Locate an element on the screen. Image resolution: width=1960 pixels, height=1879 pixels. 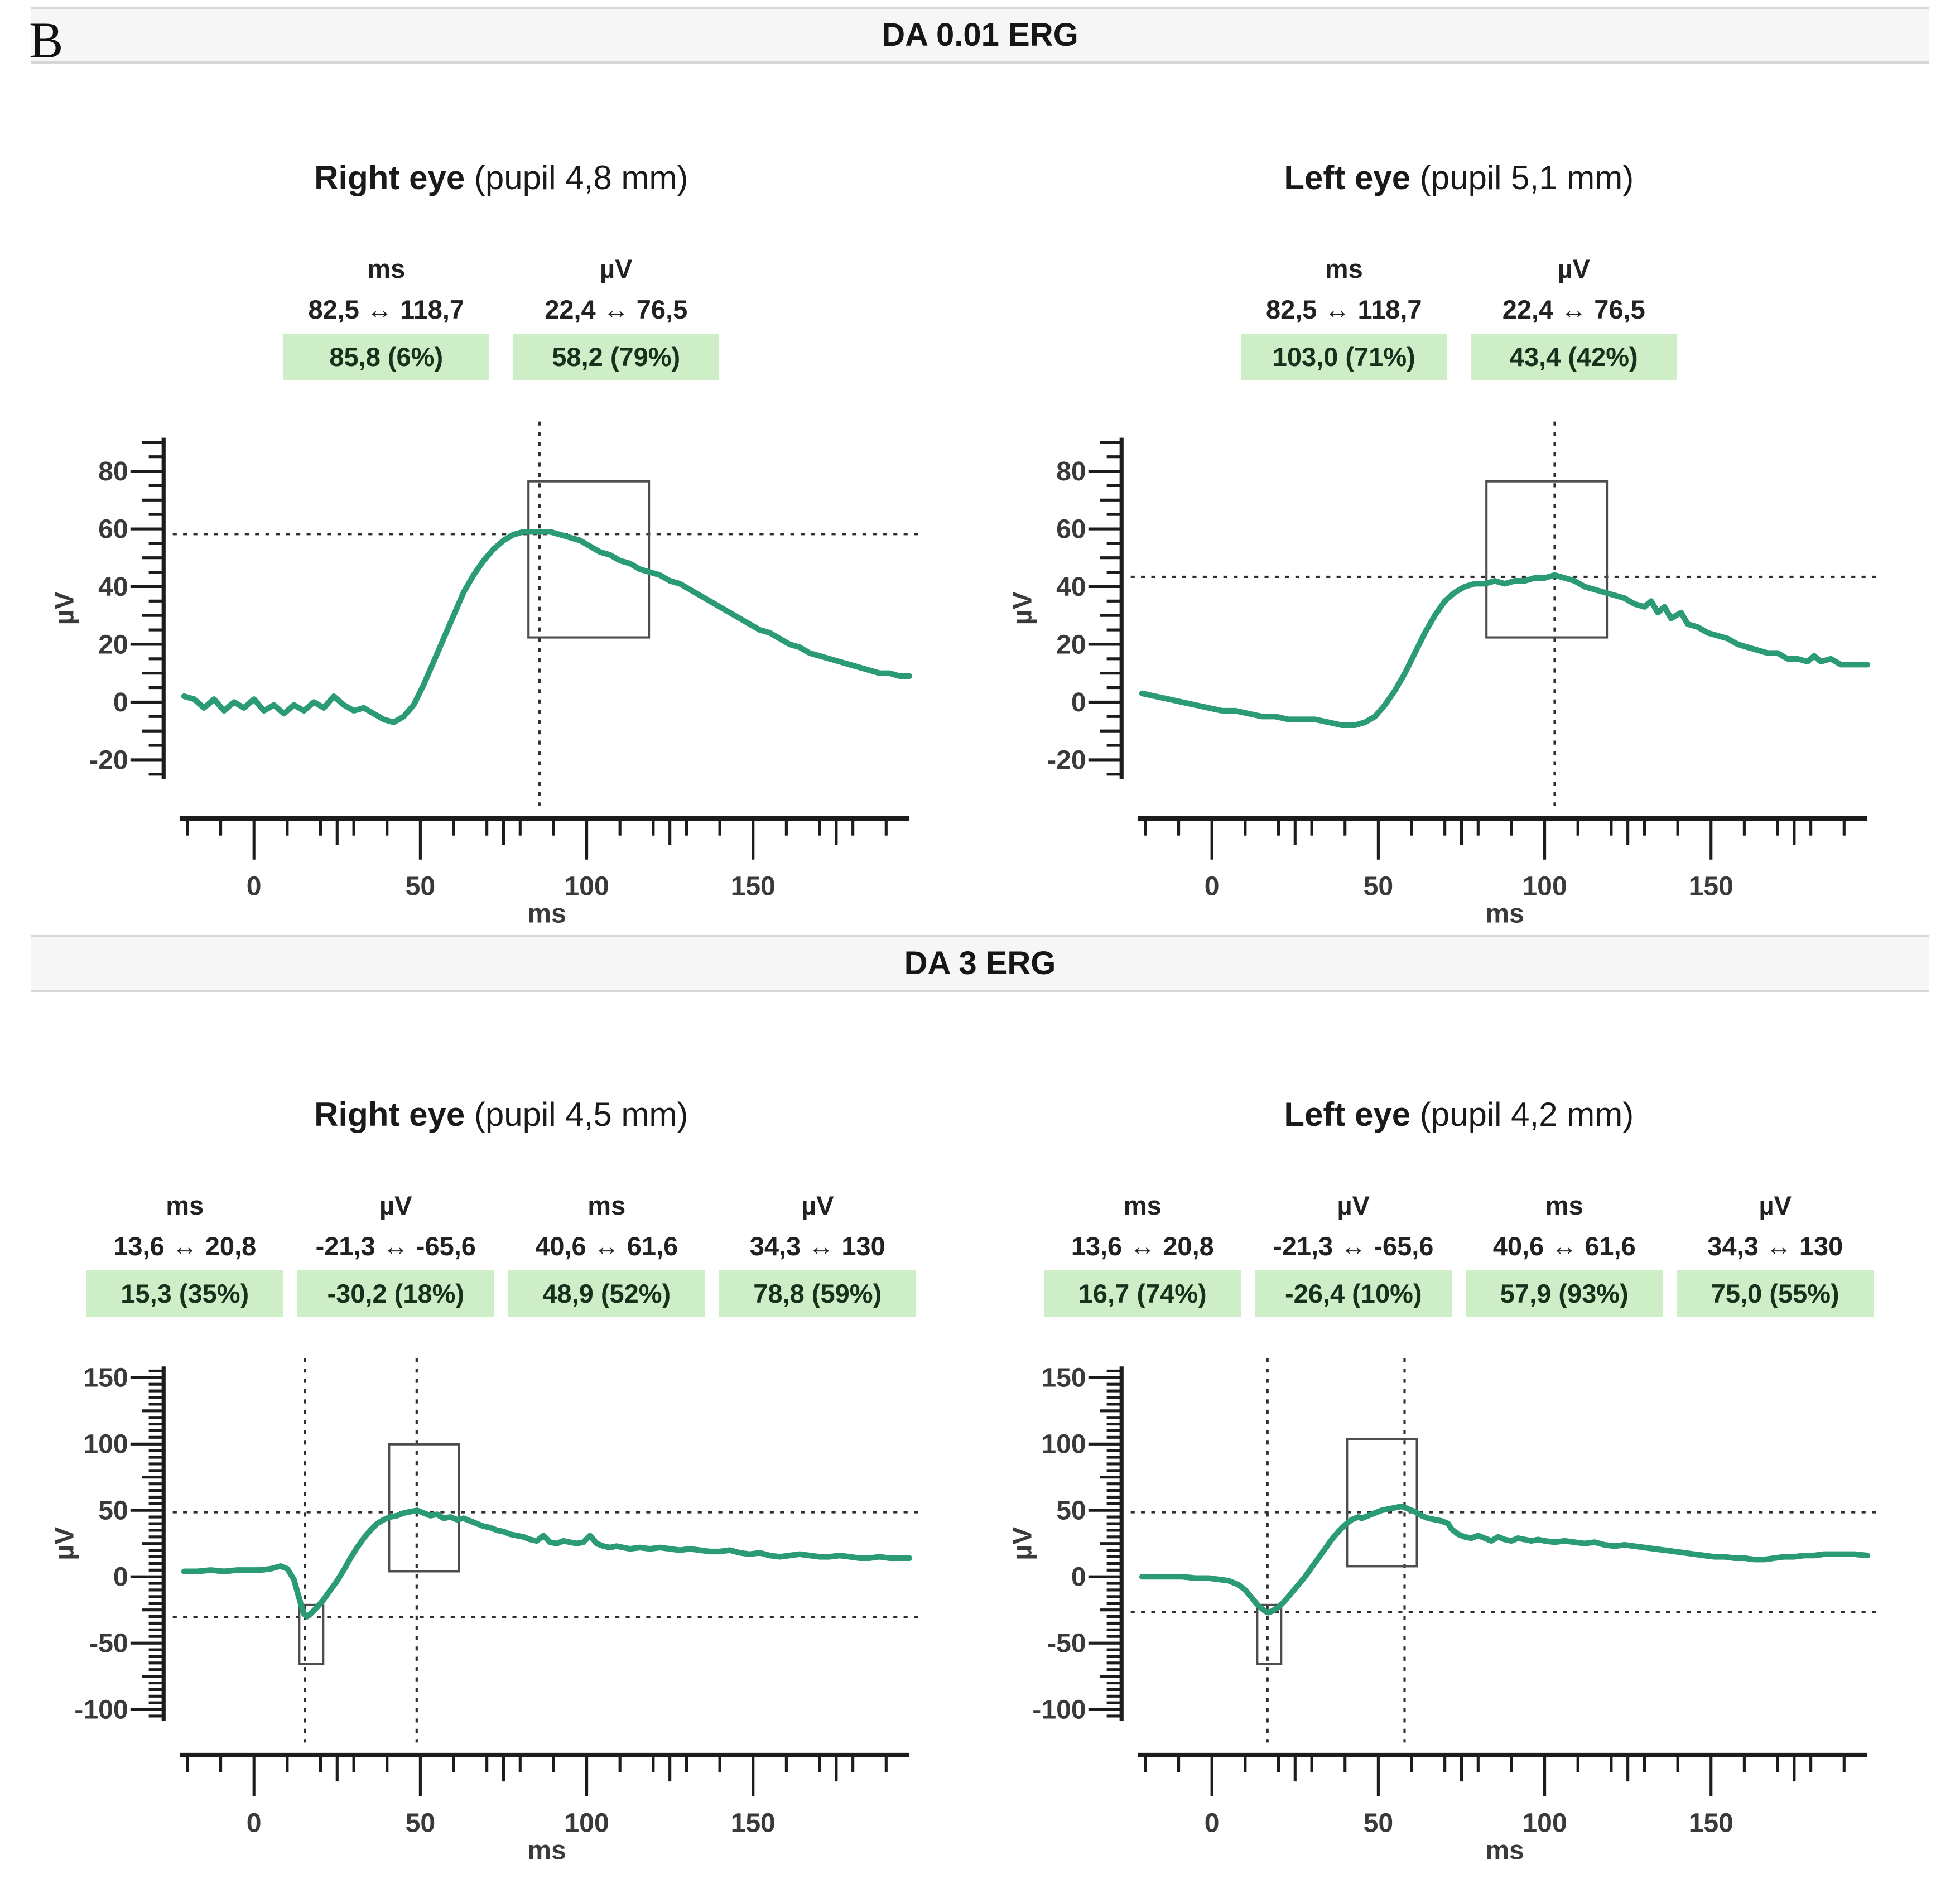
stat-normative-range: 40,6 ↔ 61,6 is located at coordinates (606, 1246).